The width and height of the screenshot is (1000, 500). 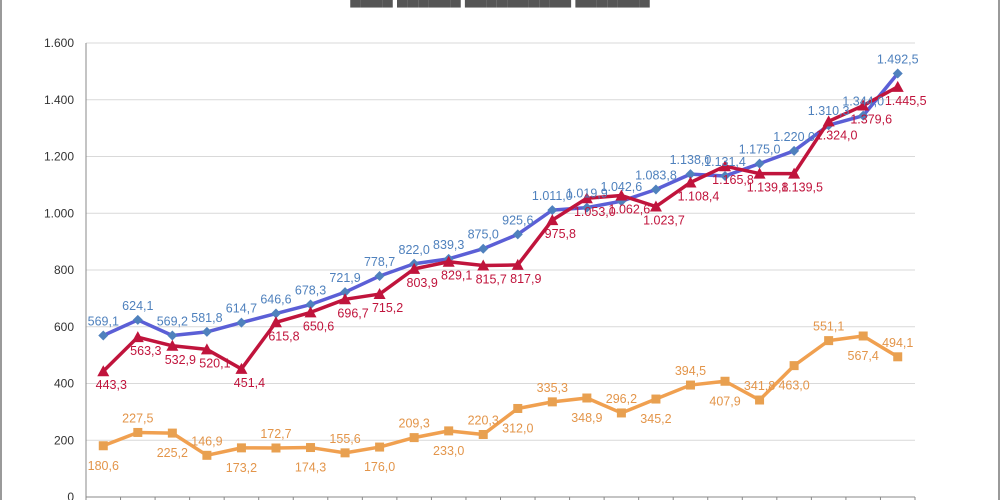 What do you see at coordinates (103, 466) in the screenshot?
I see `data-label: 180,6` at bounding box center [103, 466].